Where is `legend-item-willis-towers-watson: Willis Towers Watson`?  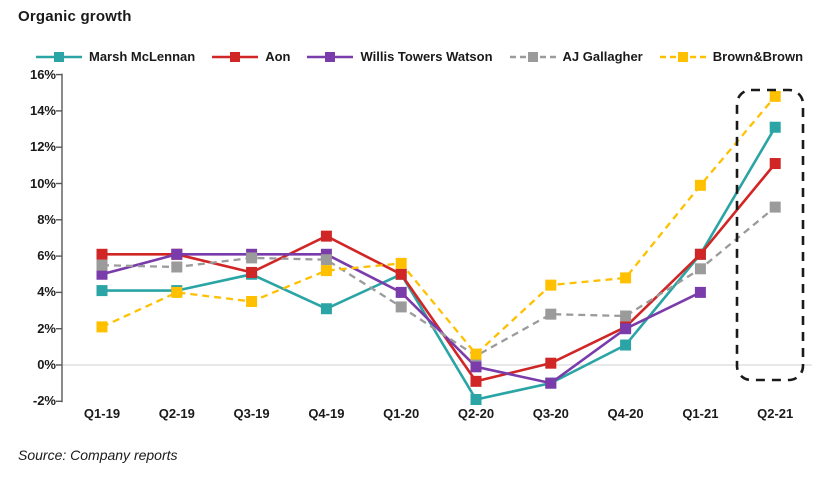
legend-item-willis-towers-watson: Willis Towers Watson is located at coordinates (400, 56).